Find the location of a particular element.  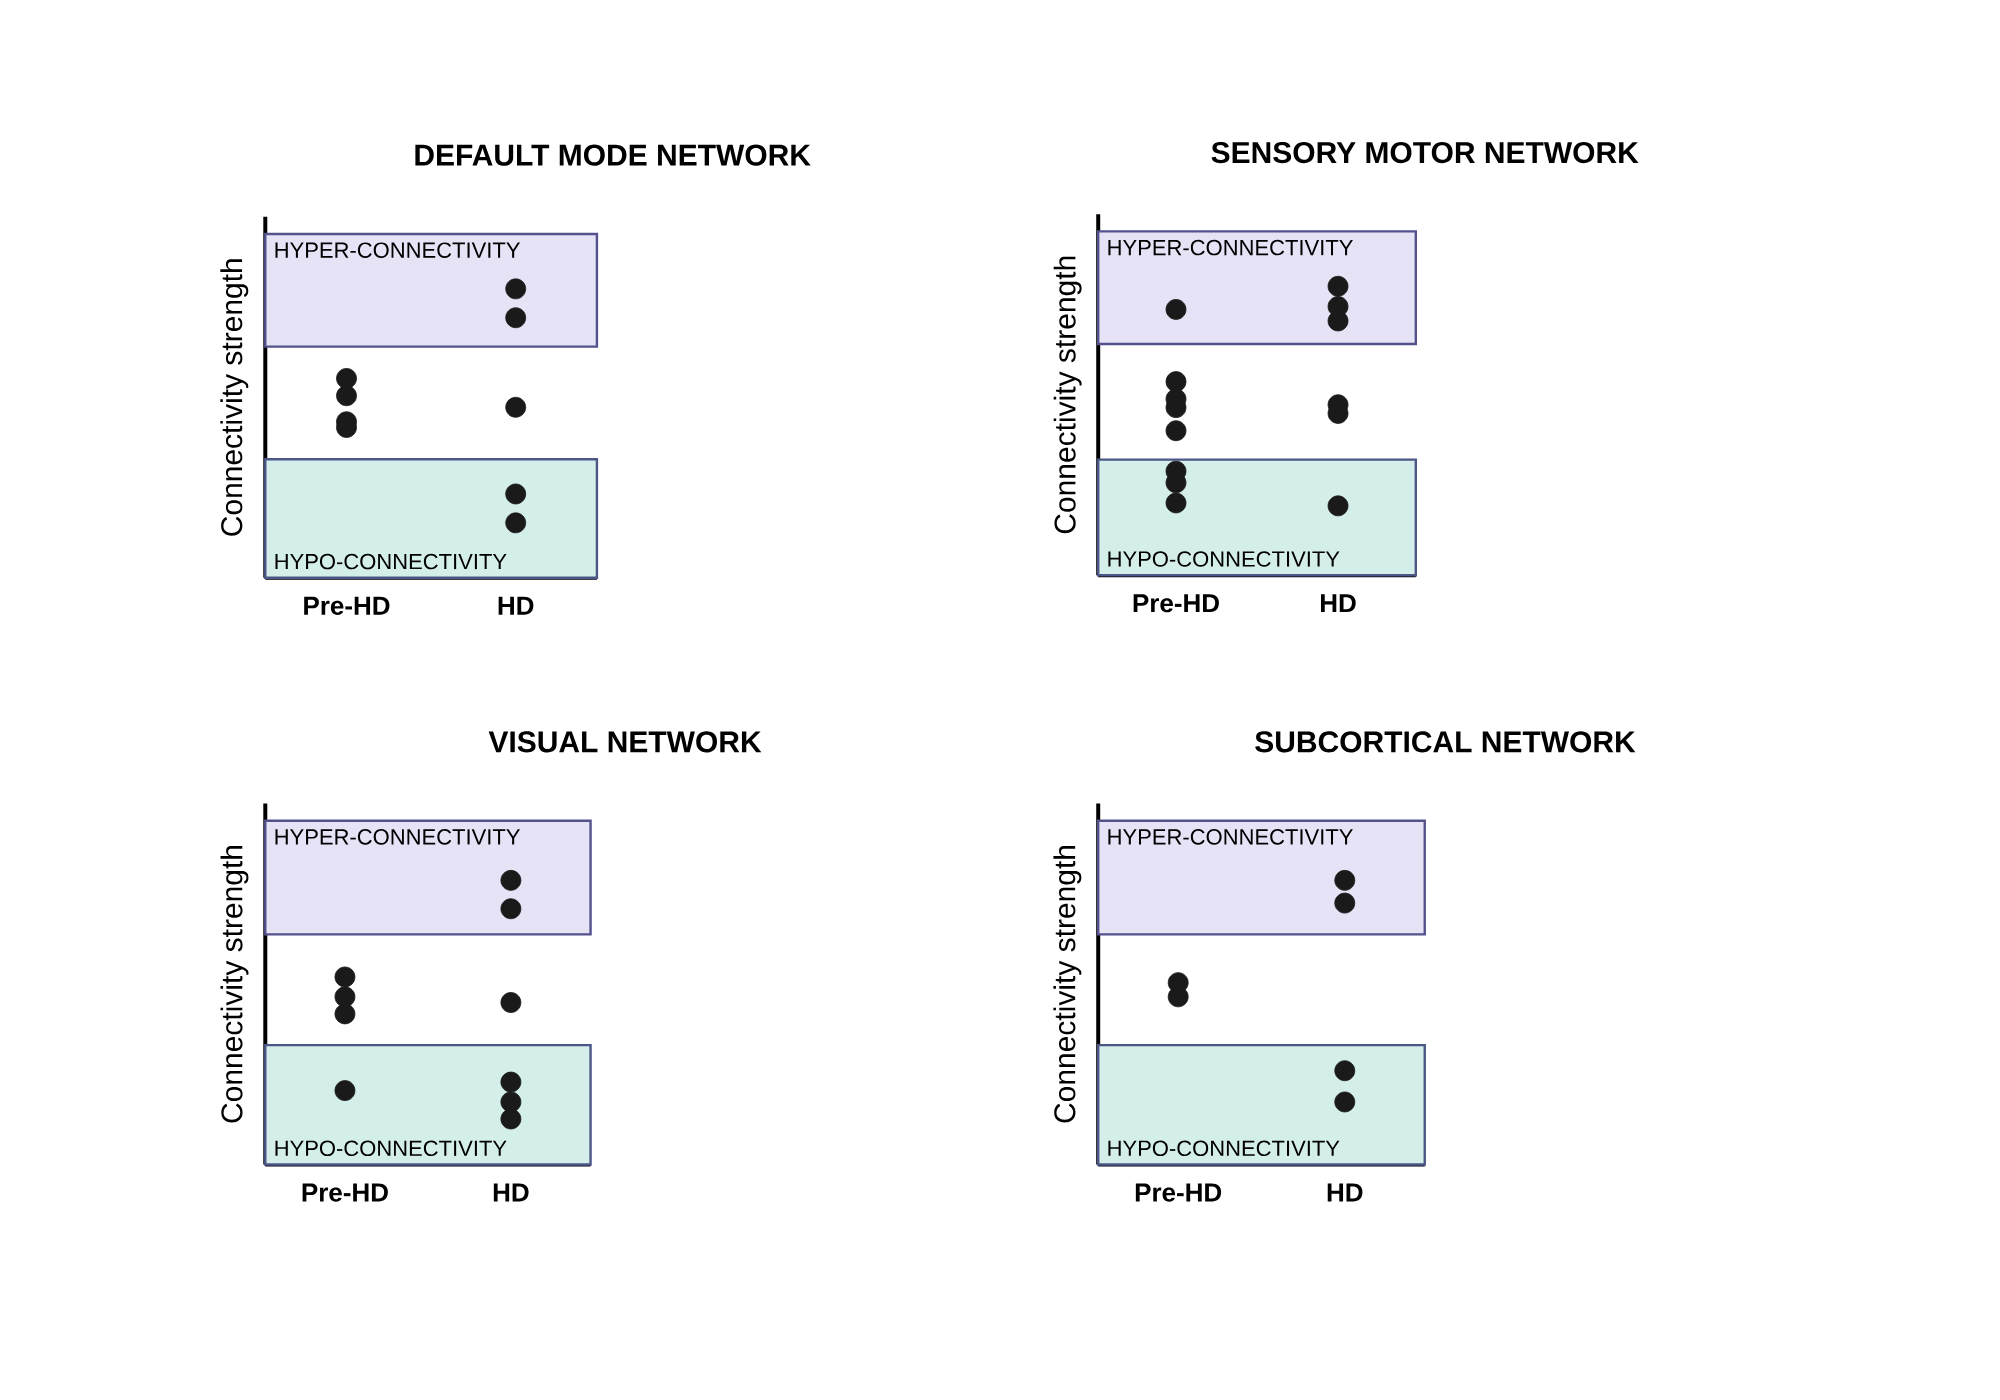

chart-title: SUBCORTICAL NETWORK is located at coordinates (1445, 742).